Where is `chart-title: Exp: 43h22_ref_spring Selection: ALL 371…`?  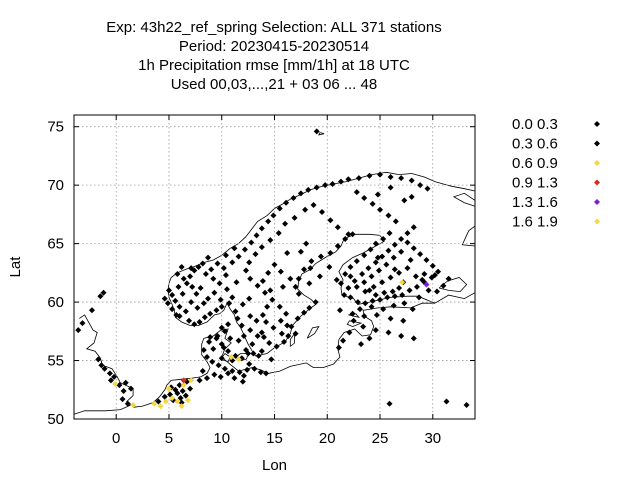 chart-title: Exp: 43h22_ref_spring Selection: ALL 371… is located at coordinates (274, 56).